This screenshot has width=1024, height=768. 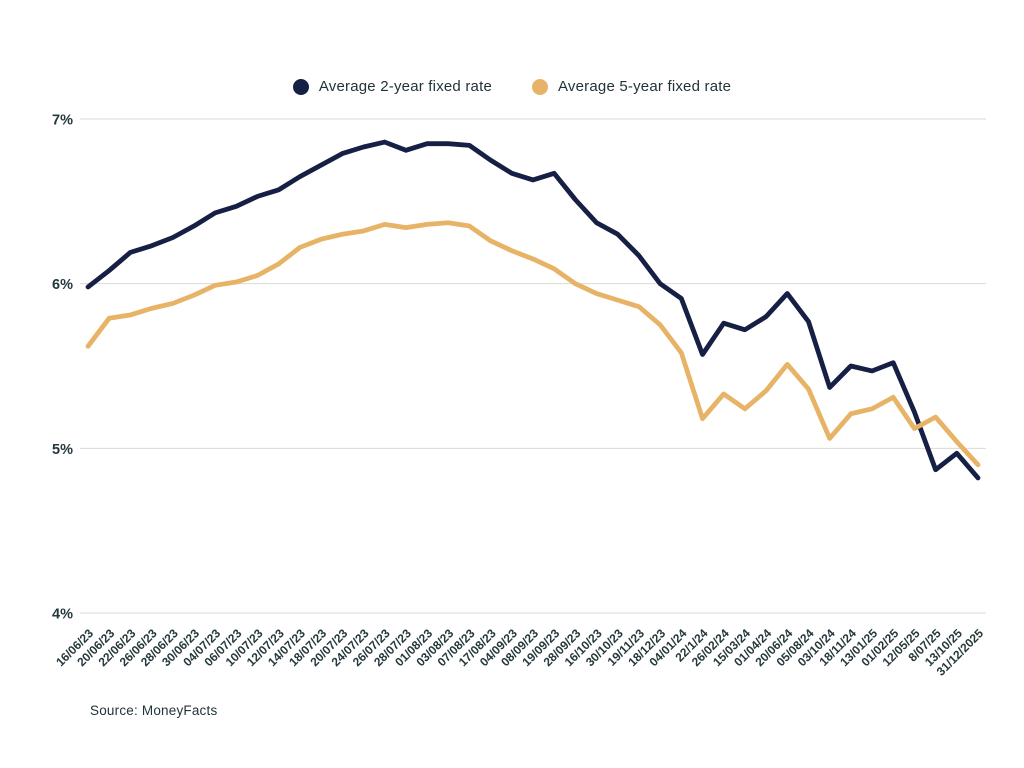 I want to click on y-axis-tick-label: 4%, so click(x=62, y=615).